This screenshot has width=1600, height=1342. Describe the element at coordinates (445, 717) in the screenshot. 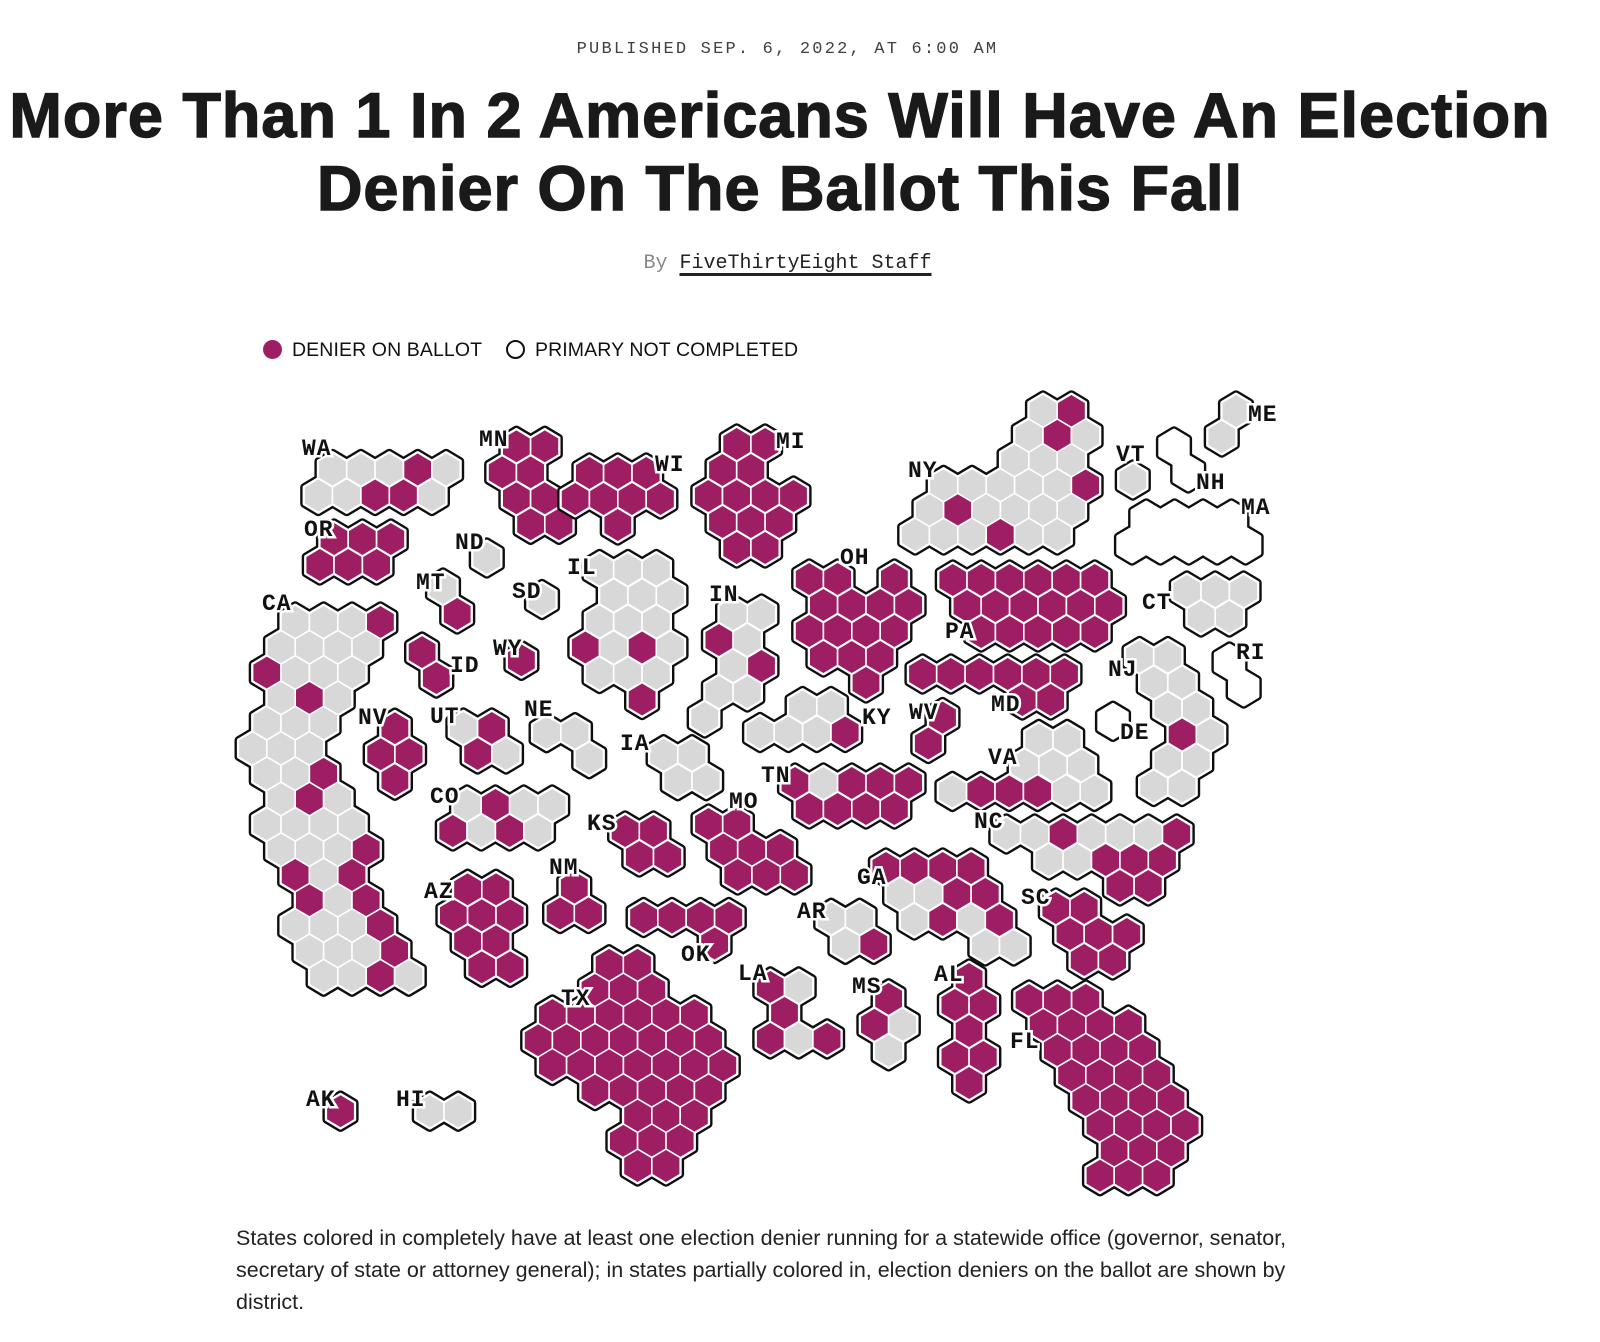

I see `svg-text: UT` at that location.